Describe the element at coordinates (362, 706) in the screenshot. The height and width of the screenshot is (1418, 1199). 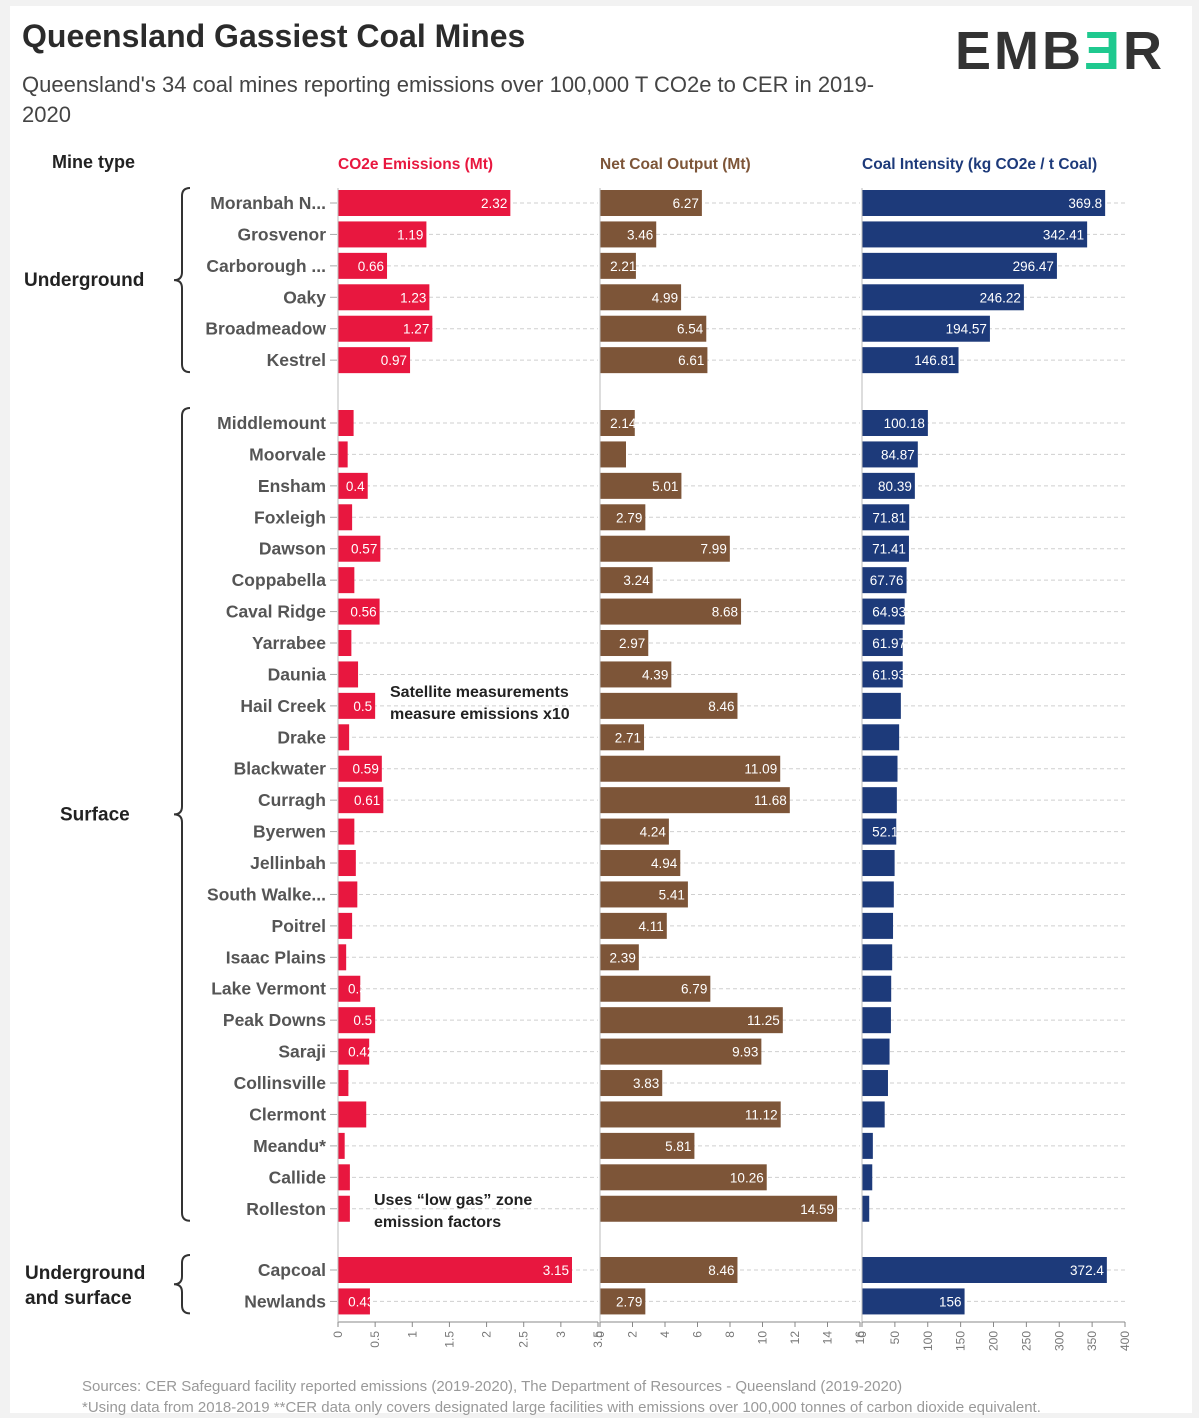
I see `data-label-0: 0.5` at that location.